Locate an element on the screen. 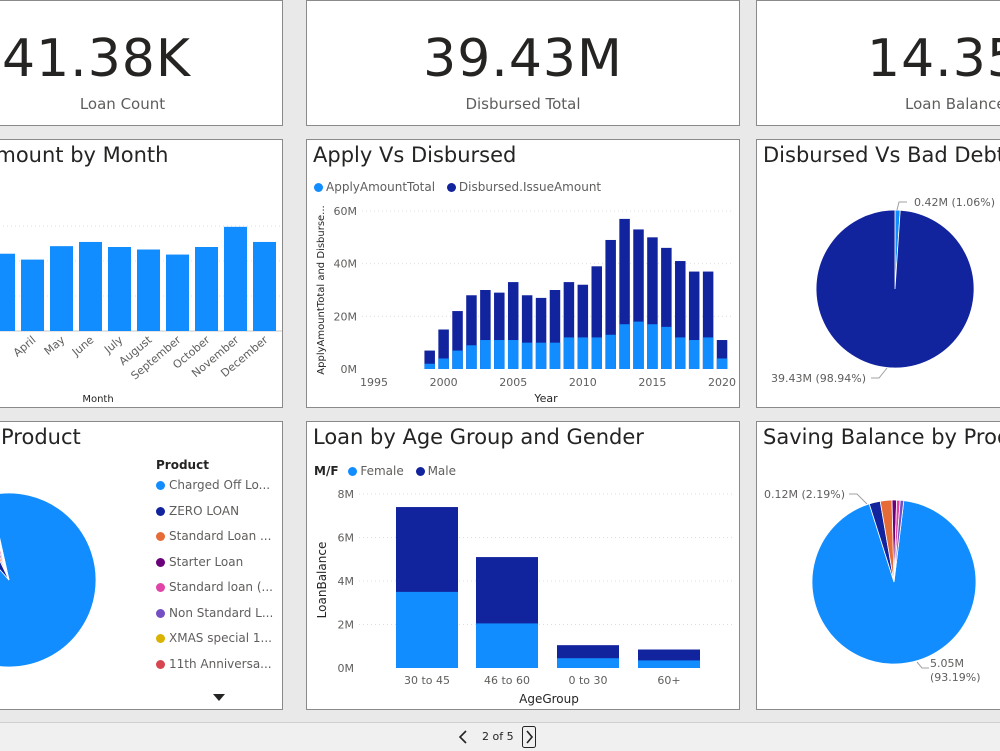 This screenshot has width=1000, height=751. legend-item: Male is located at coordinates (435, 471).